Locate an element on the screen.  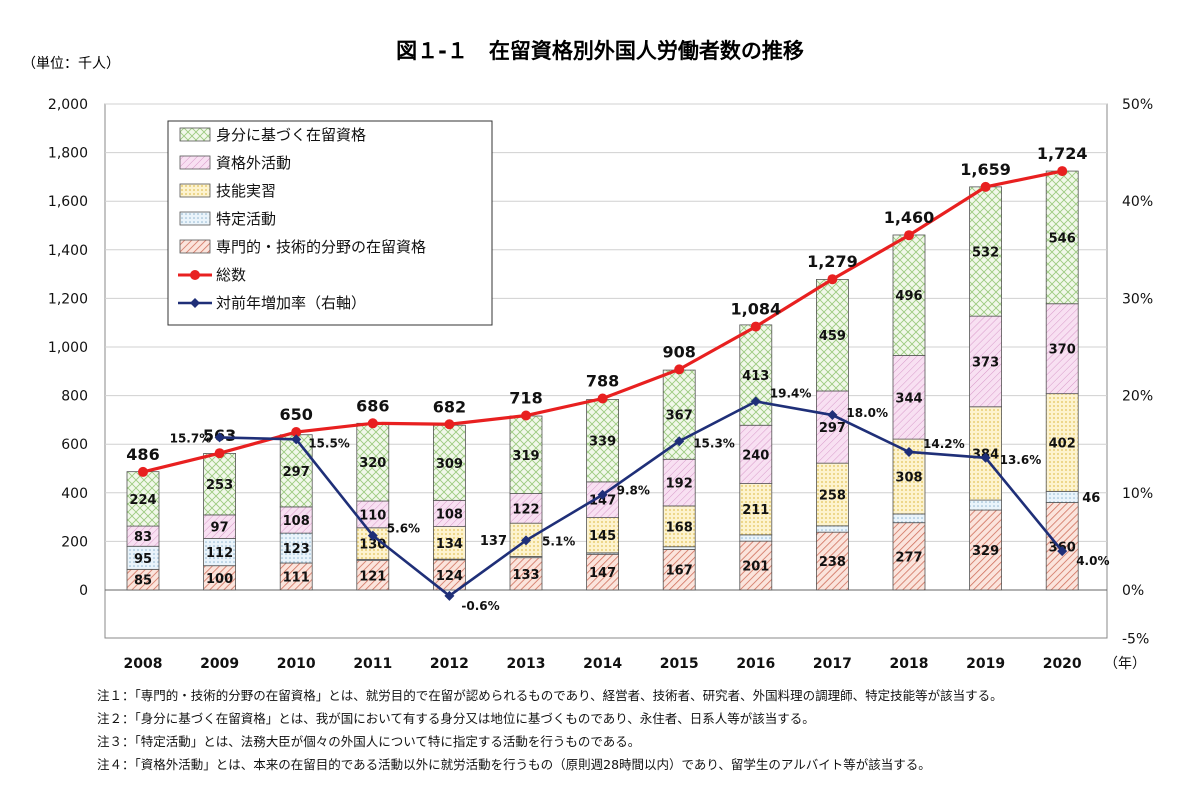
legend-box is located at coordinates (330, 223).